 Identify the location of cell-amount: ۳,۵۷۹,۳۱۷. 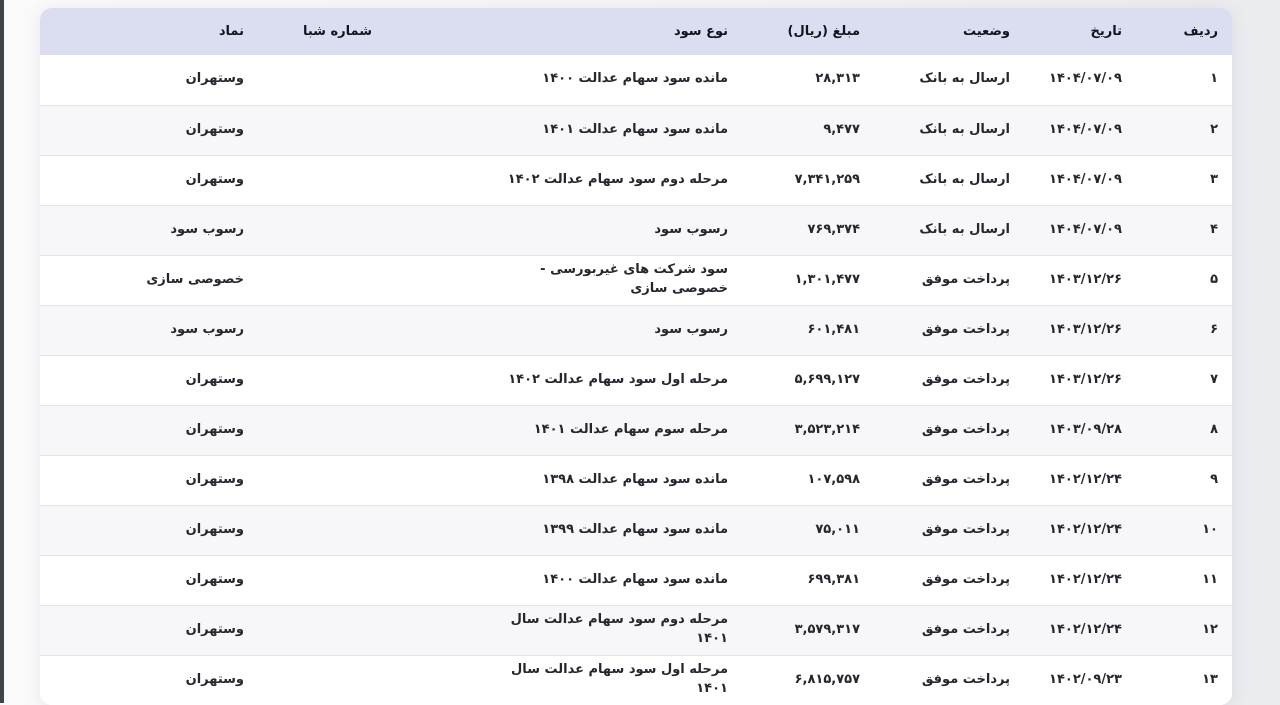
(802, 629).